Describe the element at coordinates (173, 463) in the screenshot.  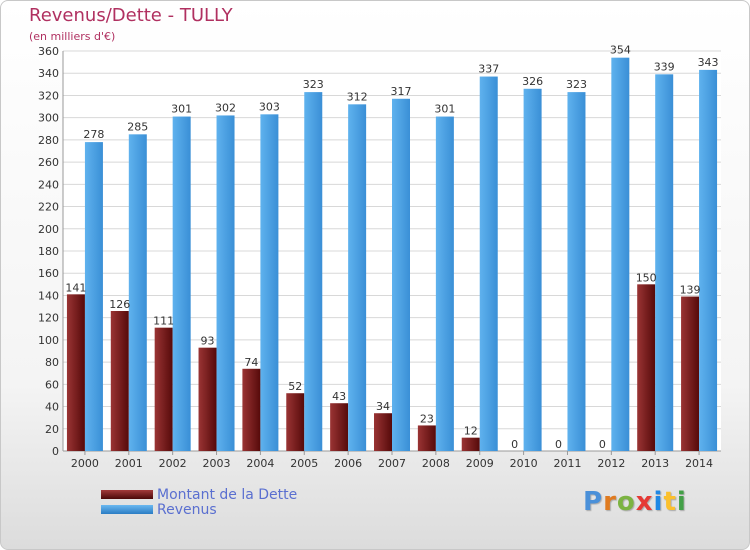
I see `x-tick-label: 2002` at that location.